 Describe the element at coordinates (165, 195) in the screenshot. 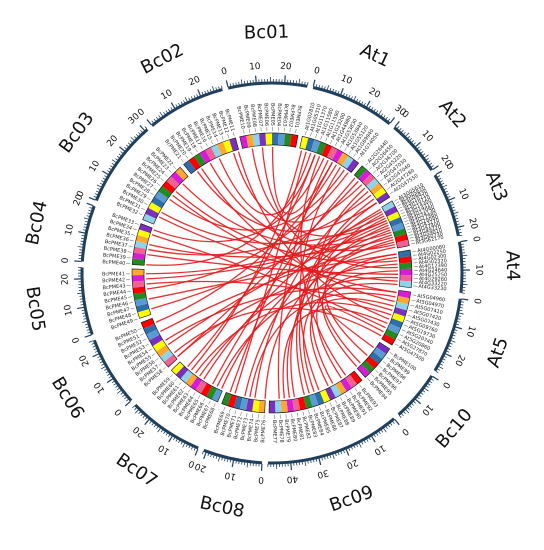

I see `ideogram-bc03` at that location.